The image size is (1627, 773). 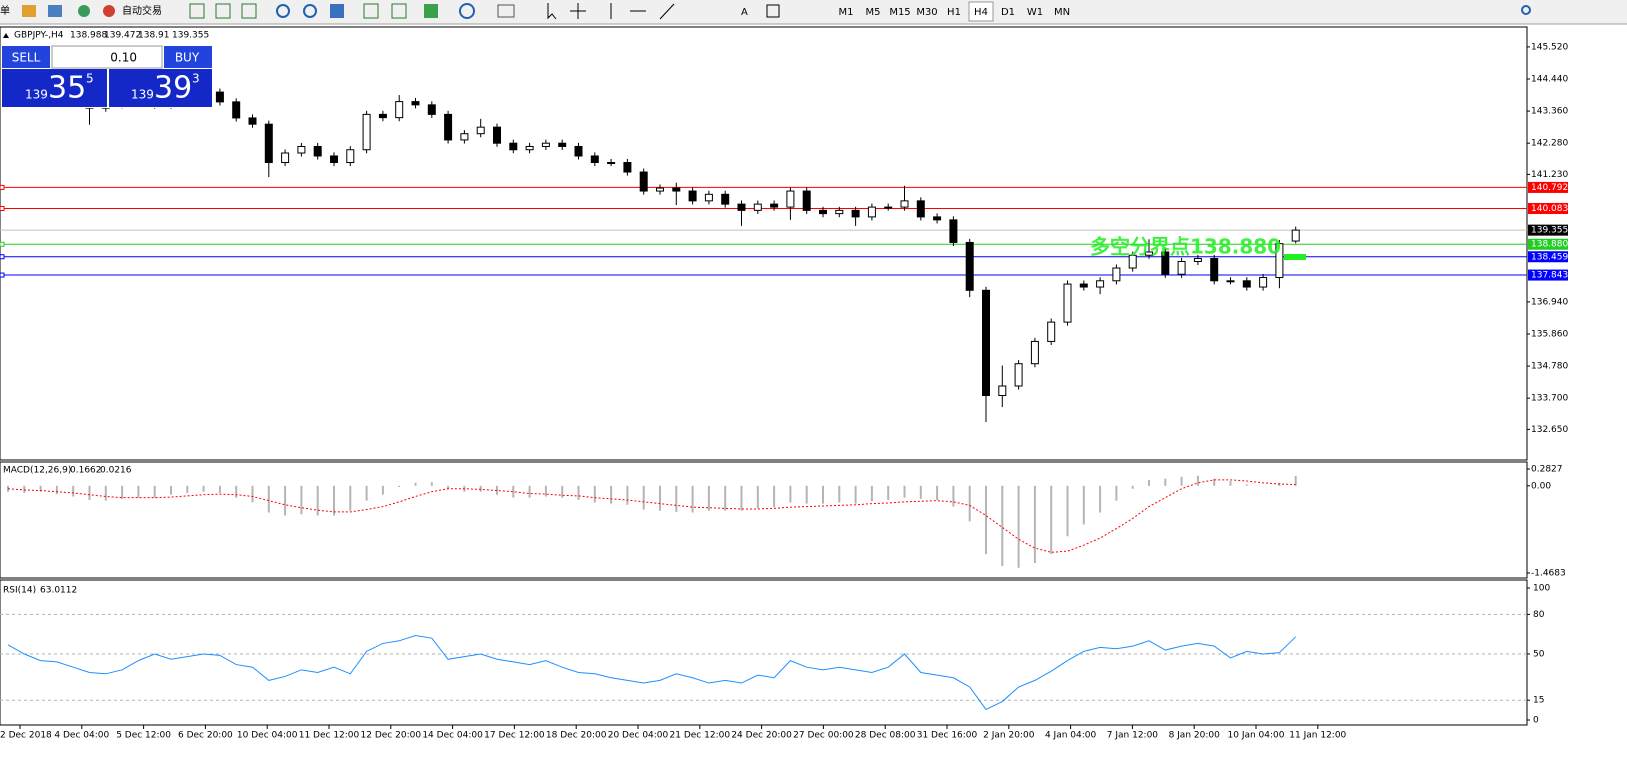 I want to click on timeframe: H4, so click(x=981, y=12).